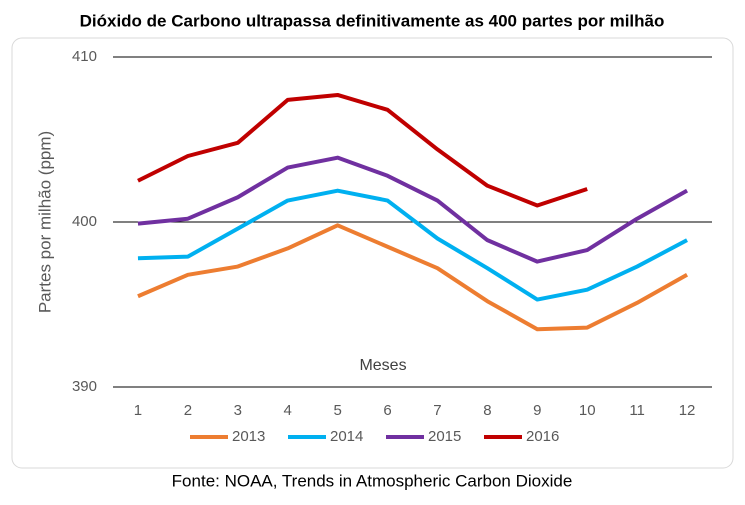 This screenshot has width=745, height=505. What do you see at coordinates (288, 410) in the screenshot?
I see `x-tick-label: 4` at bounding box center [288, 410].